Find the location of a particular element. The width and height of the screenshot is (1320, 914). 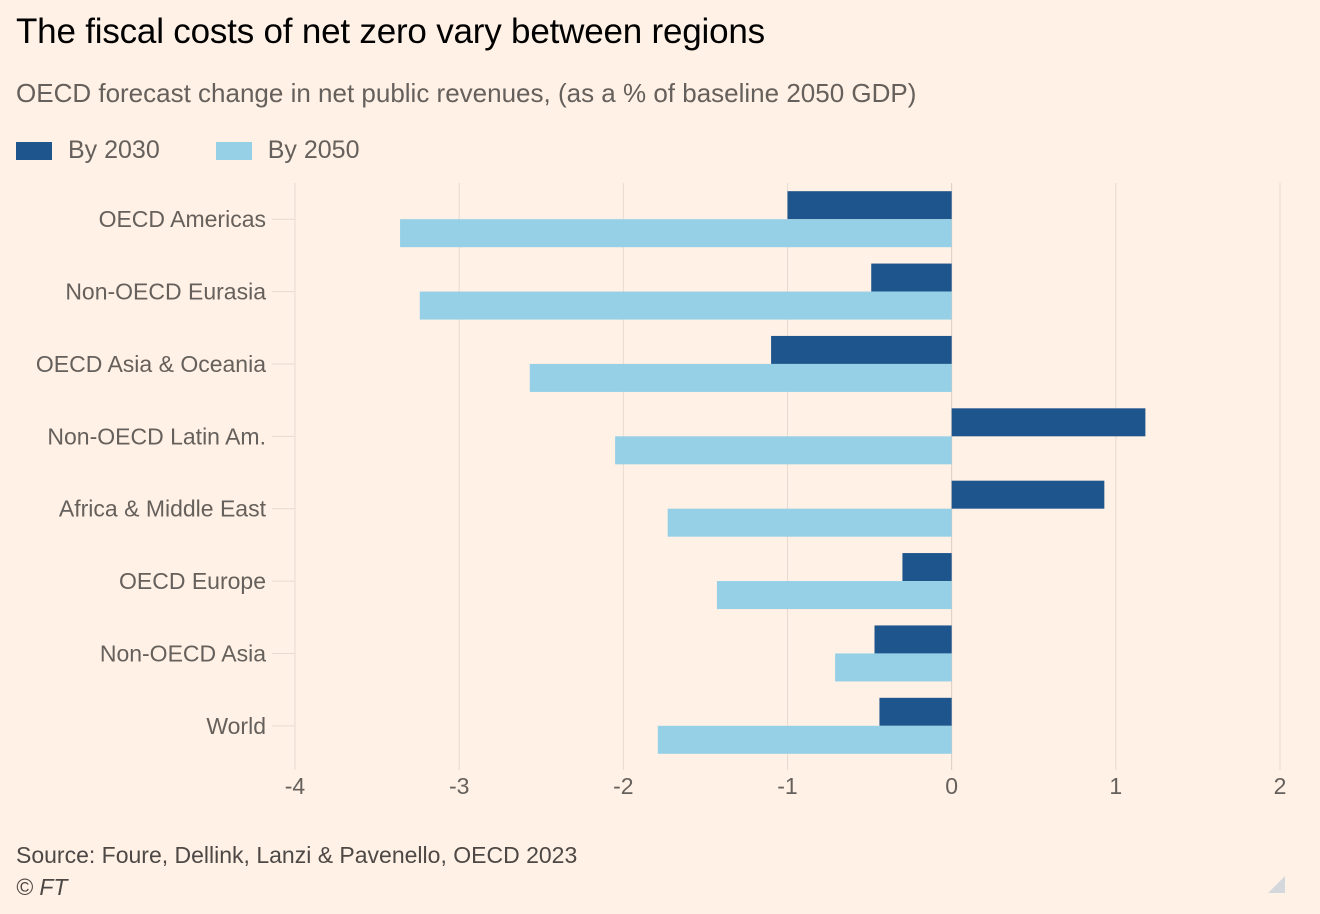

x-tick-label: -4 is located at coordinates (295, 786).